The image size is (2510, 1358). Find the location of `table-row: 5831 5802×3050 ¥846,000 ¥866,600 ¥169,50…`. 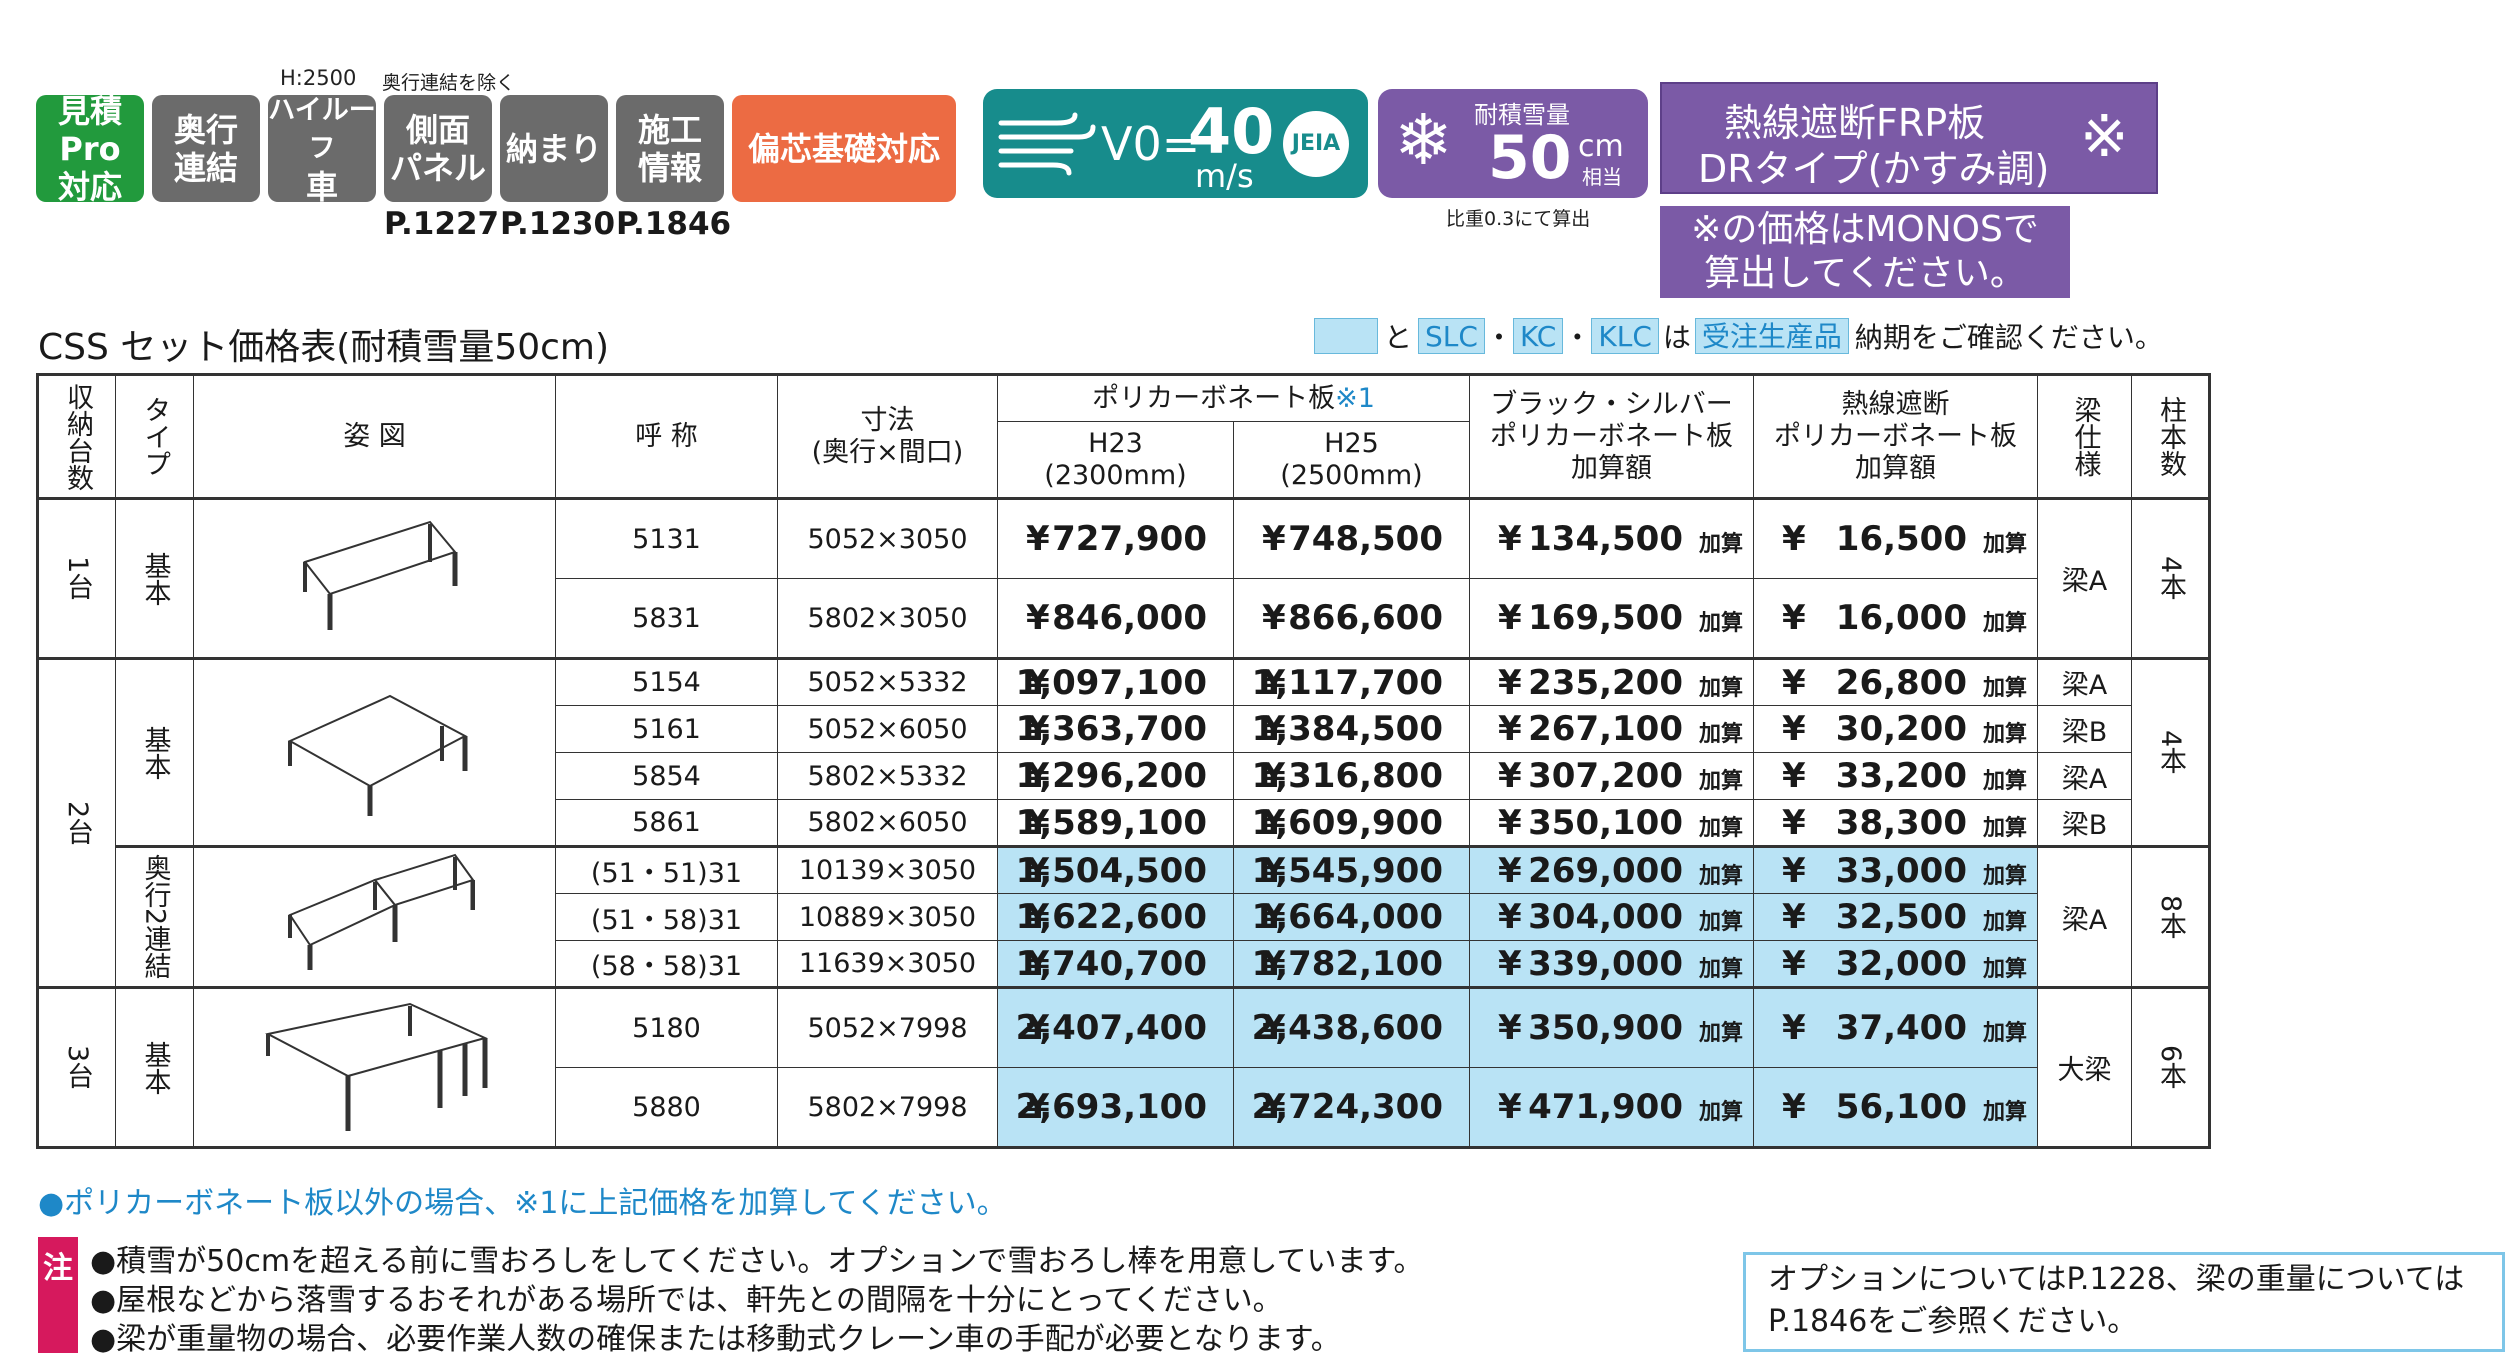

table-row: 5831 5802×3050 ¥846,000 ¥866,600 ¥169,50… is located at coordinates (1124, 618).